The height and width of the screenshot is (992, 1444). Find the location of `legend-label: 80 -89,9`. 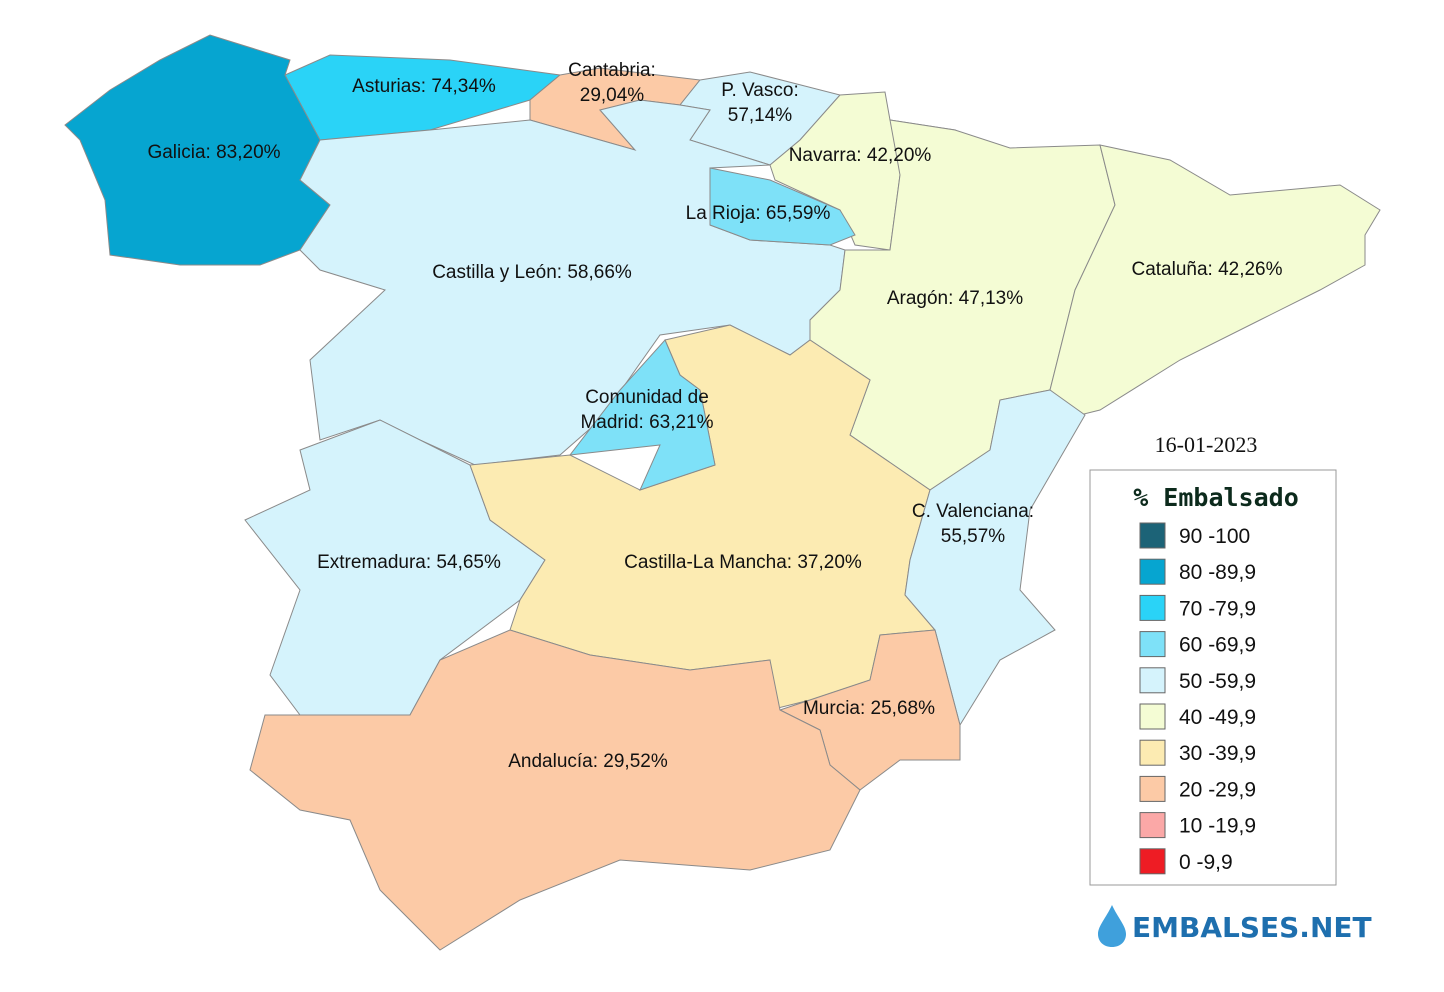

legend-label: 80 -89,9 is located at coordinates (1217, 572).